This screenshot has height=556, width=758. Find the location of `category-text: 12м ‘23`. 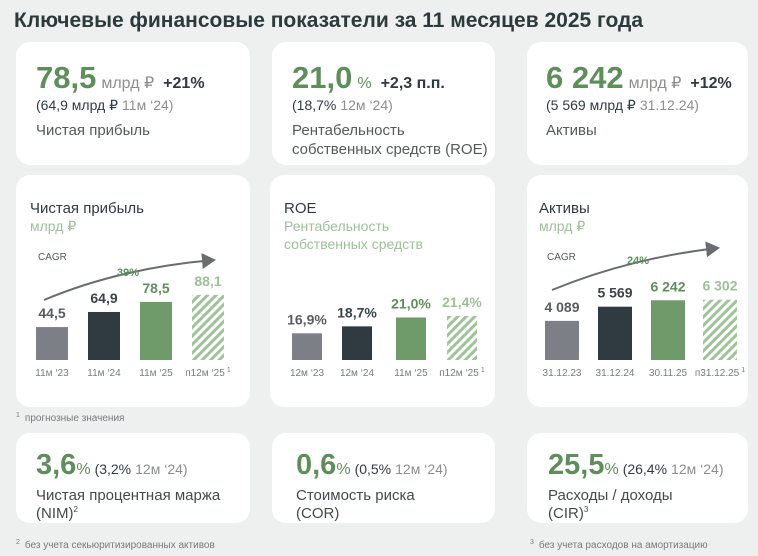

category-text: 12м ‘23 is located at coordinates (307, 373).